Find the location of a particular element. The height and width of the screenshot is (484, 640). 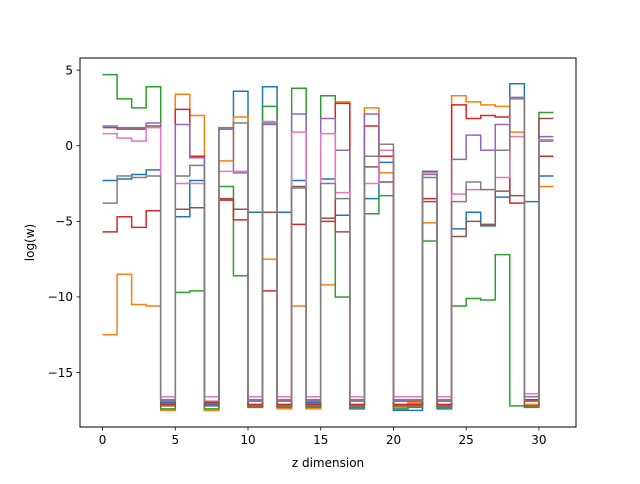

x-tick-label: 30 is located at coordinates (538, 440).